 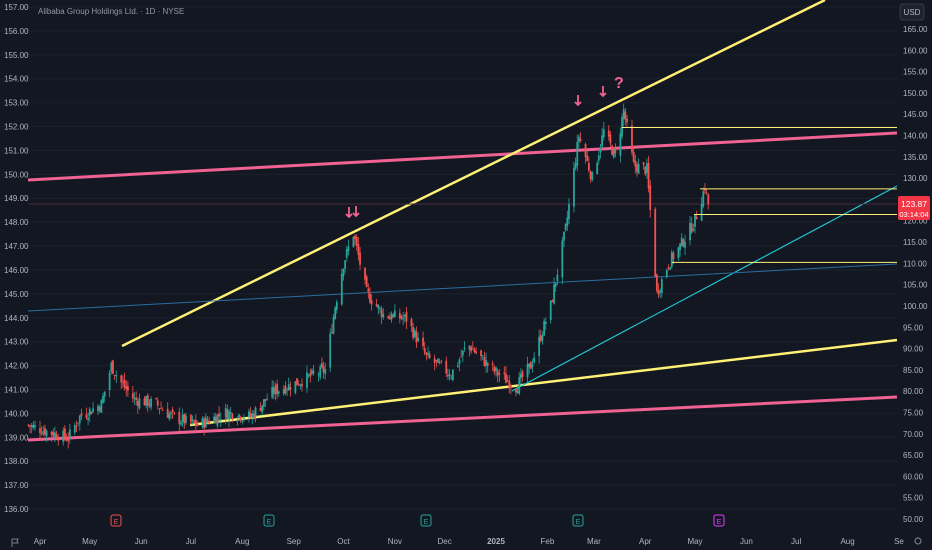 I want to click on right-axis-panel, so click(x=914, y=267).